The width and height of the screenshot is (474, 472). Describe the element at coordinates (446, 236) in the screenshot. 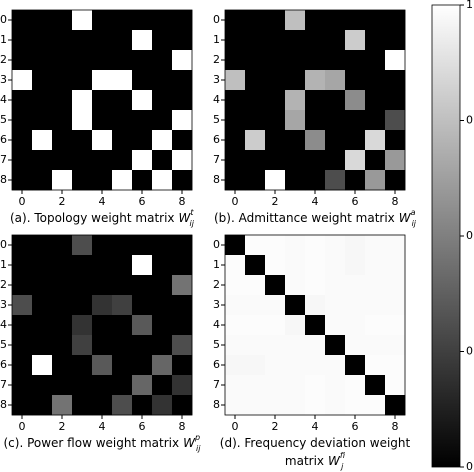

I see `colorbar` at that location.